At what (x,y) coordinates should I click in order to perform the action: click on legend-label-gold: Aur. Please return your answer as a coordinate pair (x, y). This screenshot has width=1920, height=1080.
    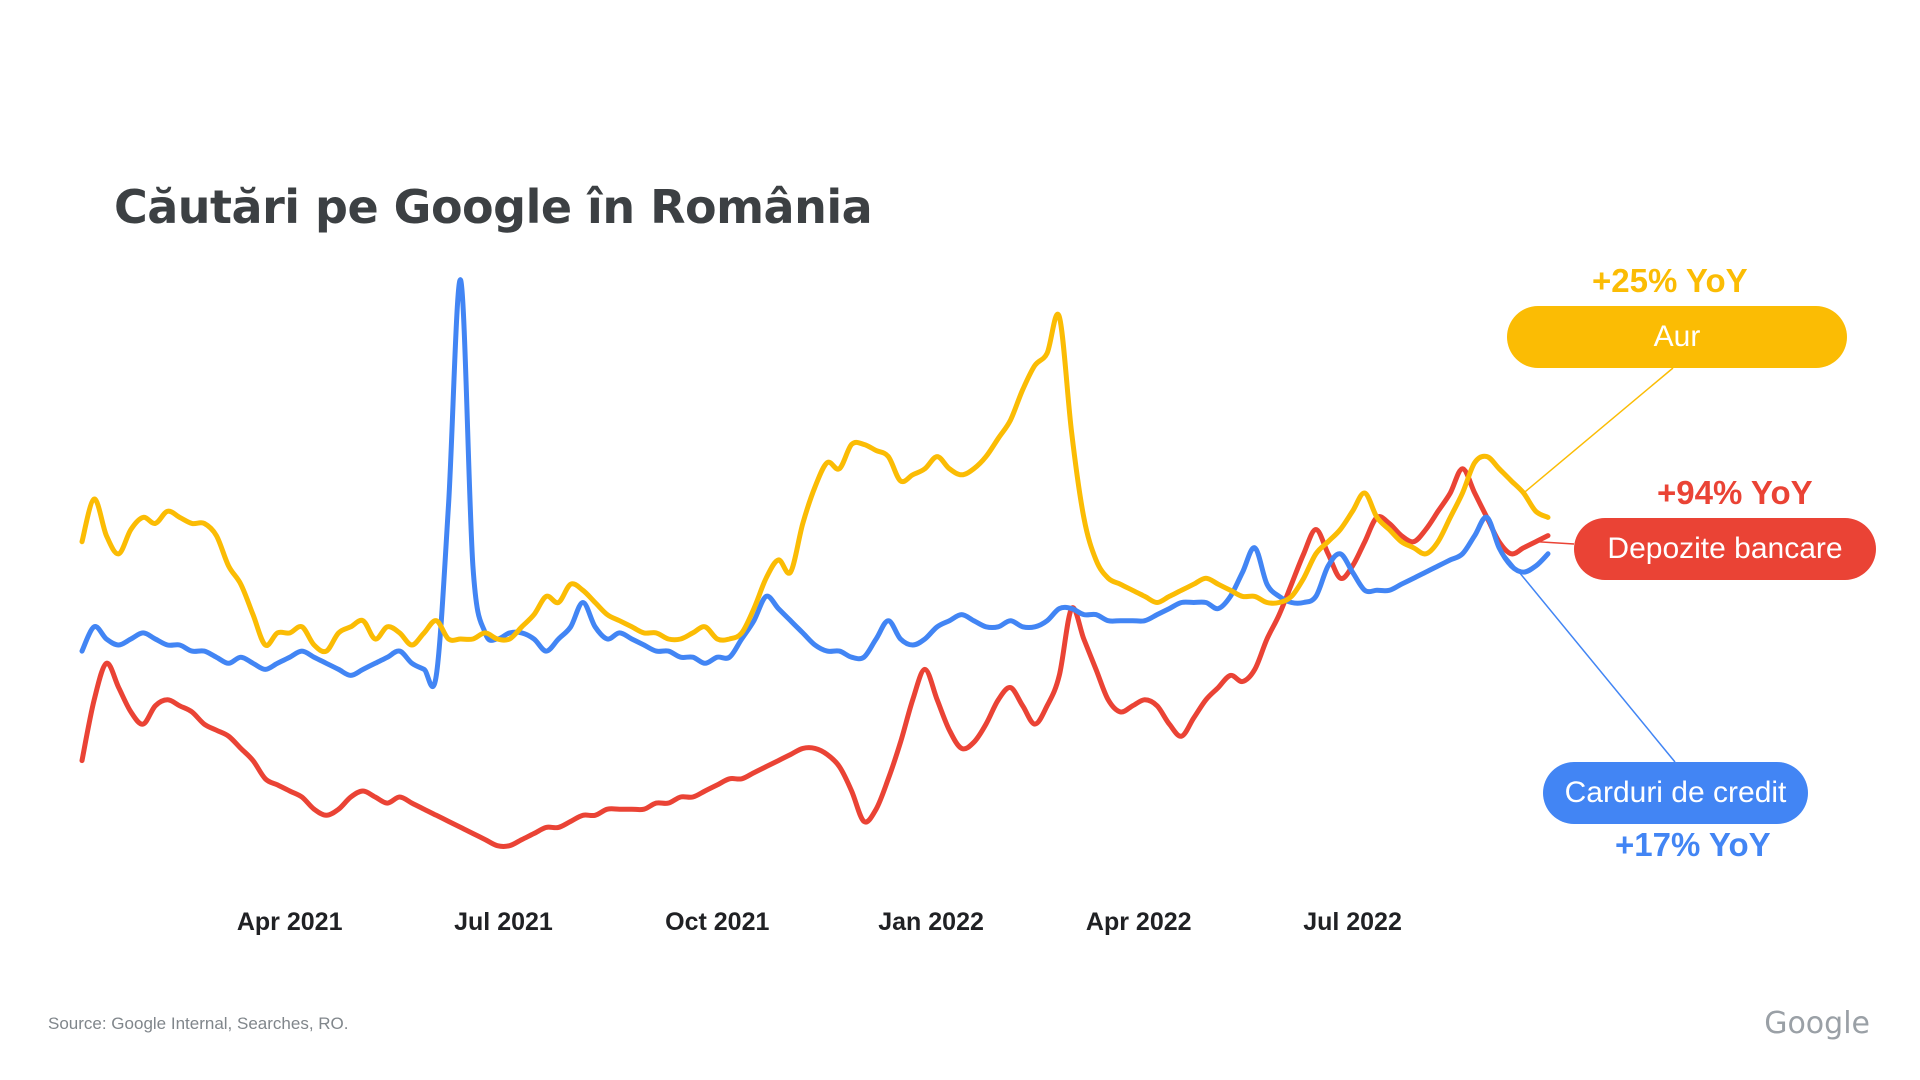
    Looking at the image, I should click on (1677, 336).